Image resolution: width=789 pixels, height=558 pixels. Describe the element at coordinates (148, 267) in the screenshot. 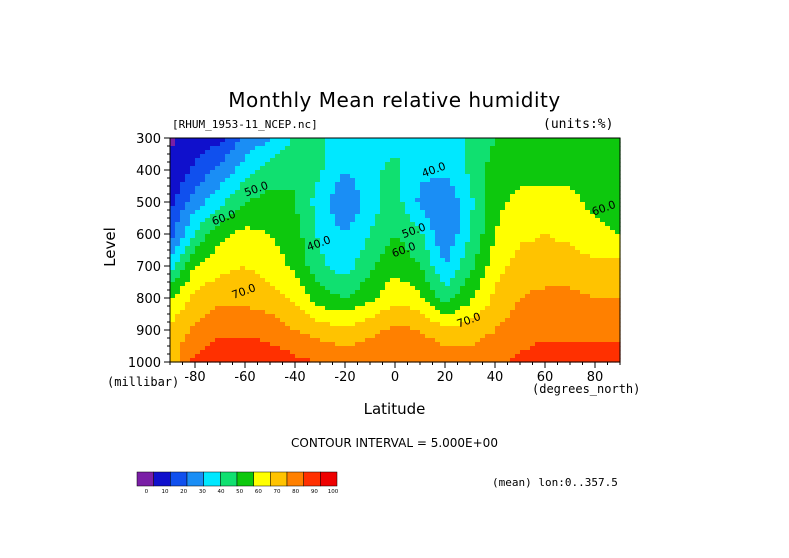

I see `y-tick-label: 700` at that location.